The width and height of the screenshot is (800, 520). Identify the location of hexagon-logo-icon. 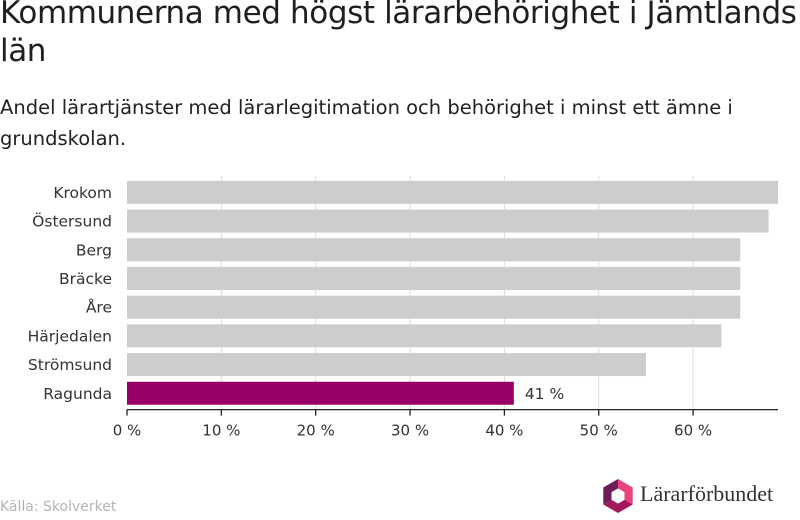
(618, 496).